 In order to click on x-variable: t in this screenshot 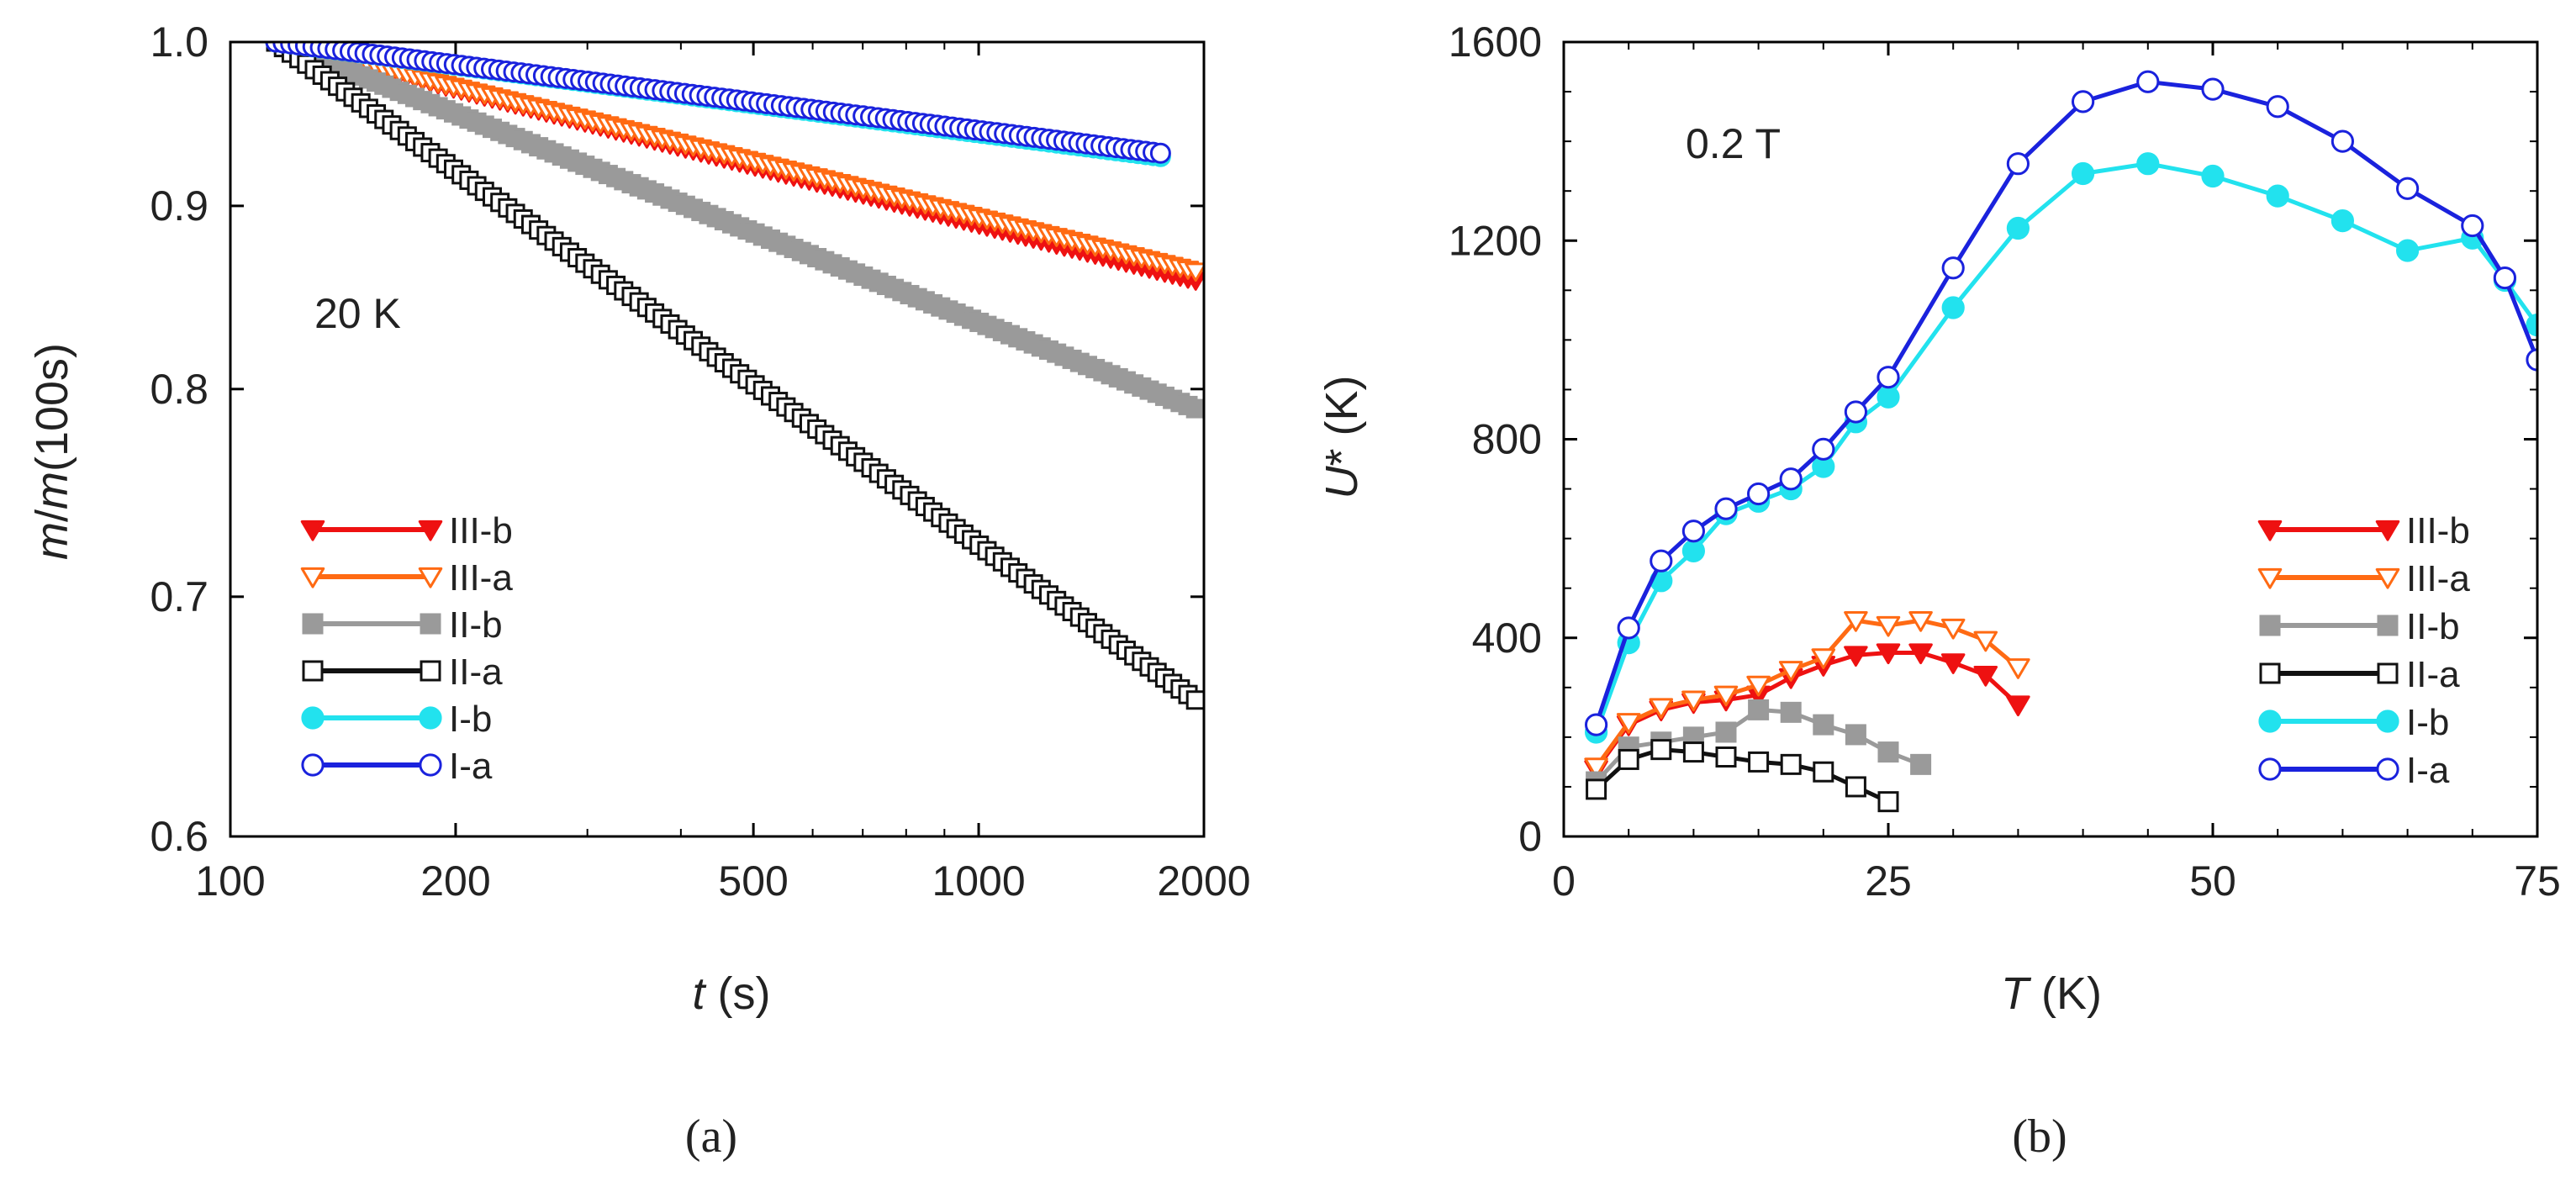, I will do `click(700, 993)`.